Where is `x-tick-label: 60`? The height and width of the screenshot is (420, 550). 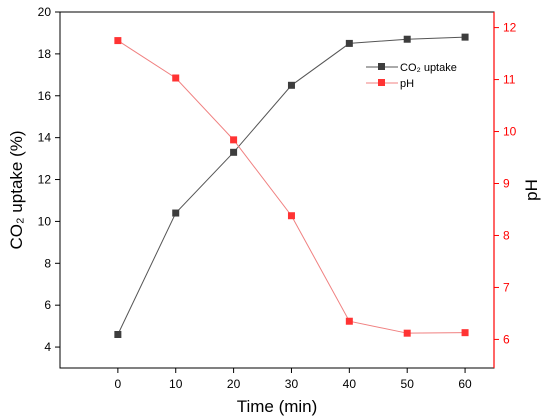
x-tick-label: 60 is located at coordinates (465, 384).